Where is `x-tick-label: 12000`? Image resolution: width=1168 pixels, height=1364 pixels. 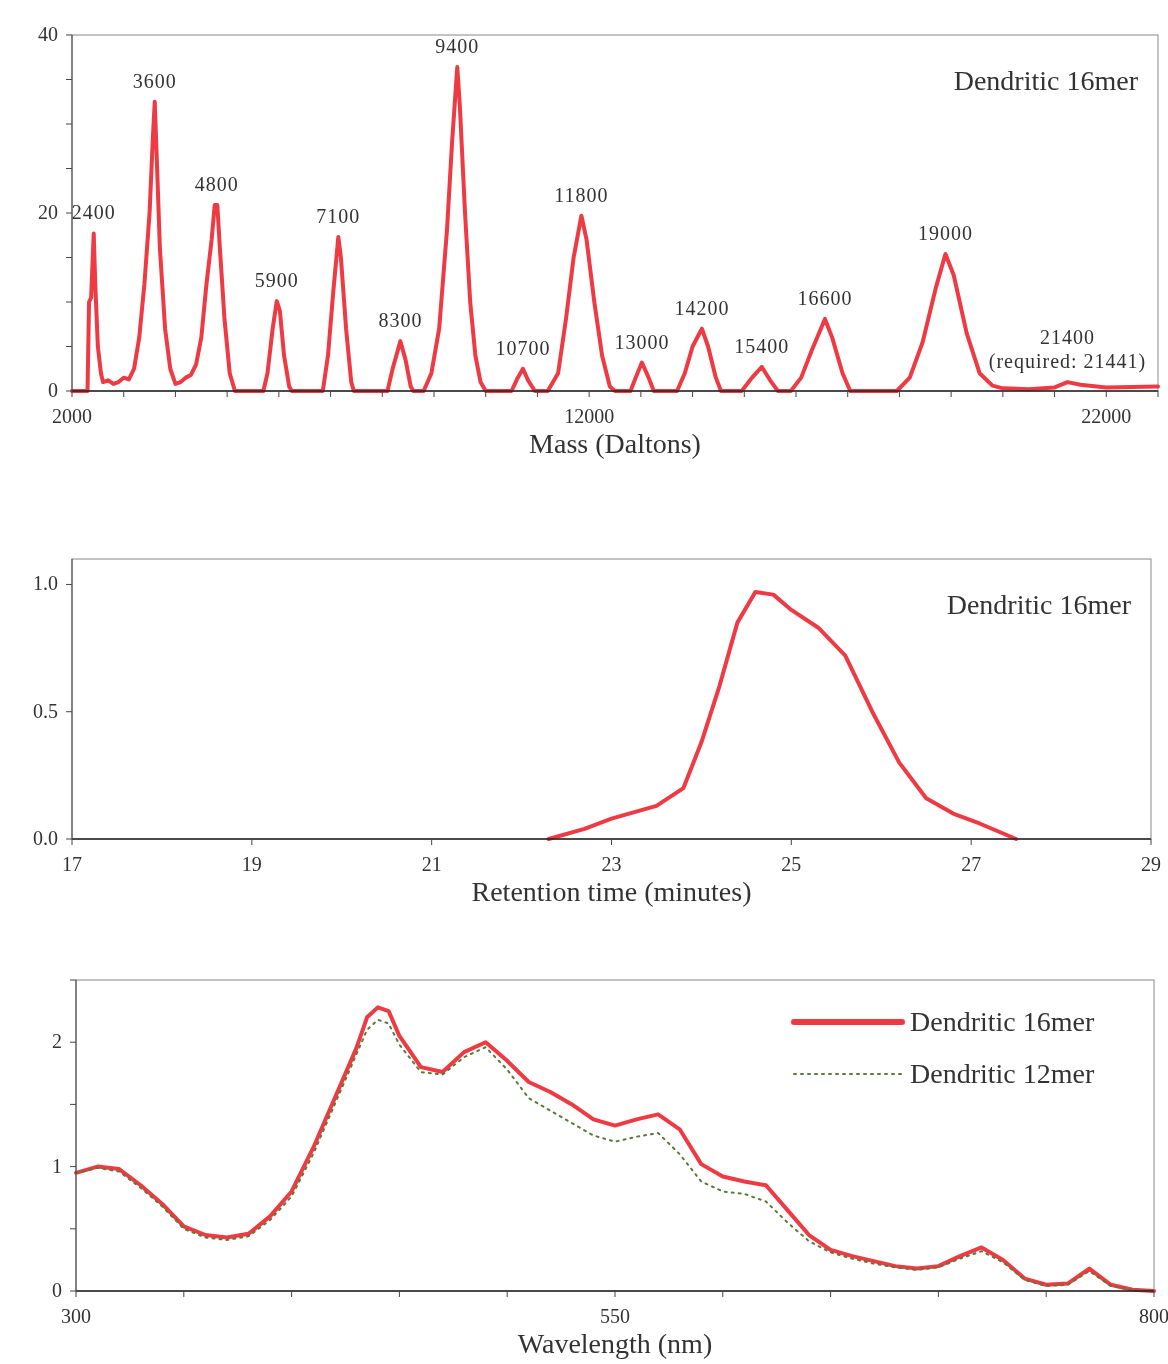
x-tick-label: 12000 is located at coordinates (589, 416).